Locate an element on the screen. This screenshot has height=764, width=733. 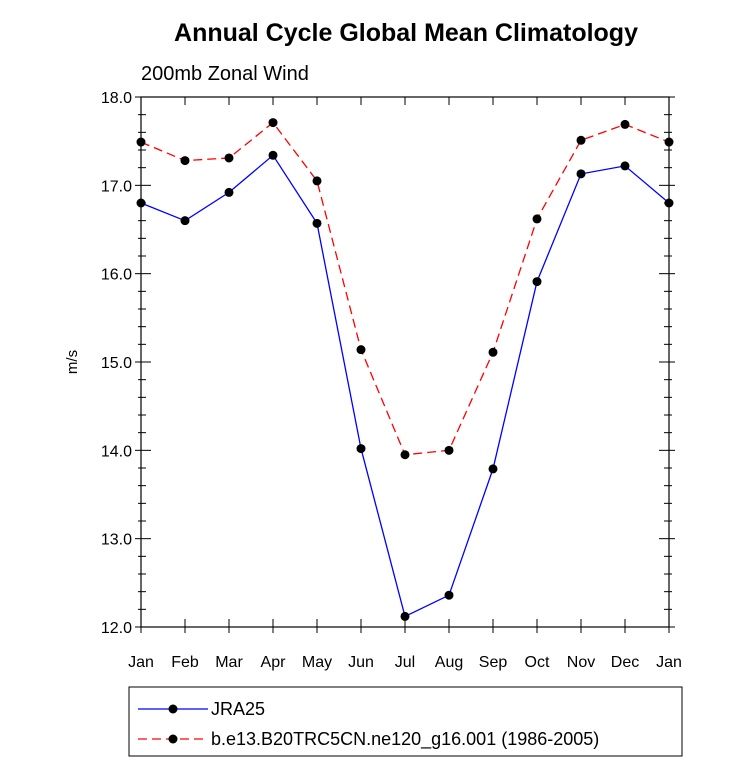
y-tick-label: 12.0 is located at coordinates (116, 628).